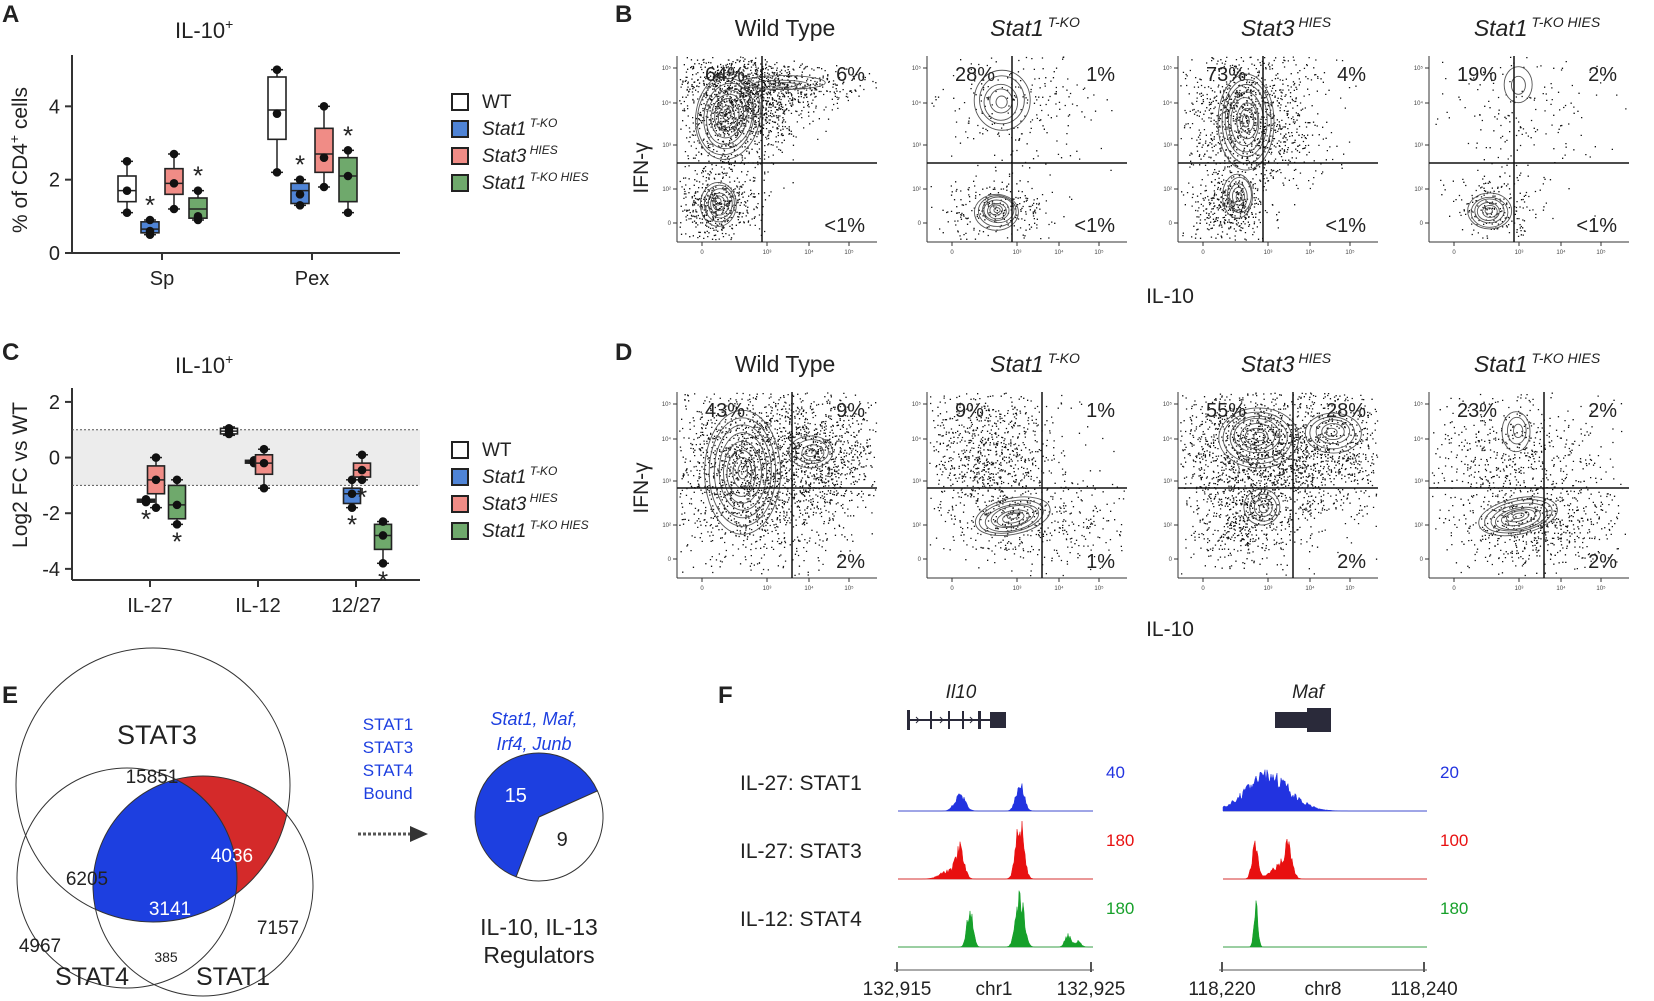 This screenshot has width=1654, height=1001. Describe the element at coordinates (312, 279) in the screenshot. I see `x-tick-label: Pex` at that location.